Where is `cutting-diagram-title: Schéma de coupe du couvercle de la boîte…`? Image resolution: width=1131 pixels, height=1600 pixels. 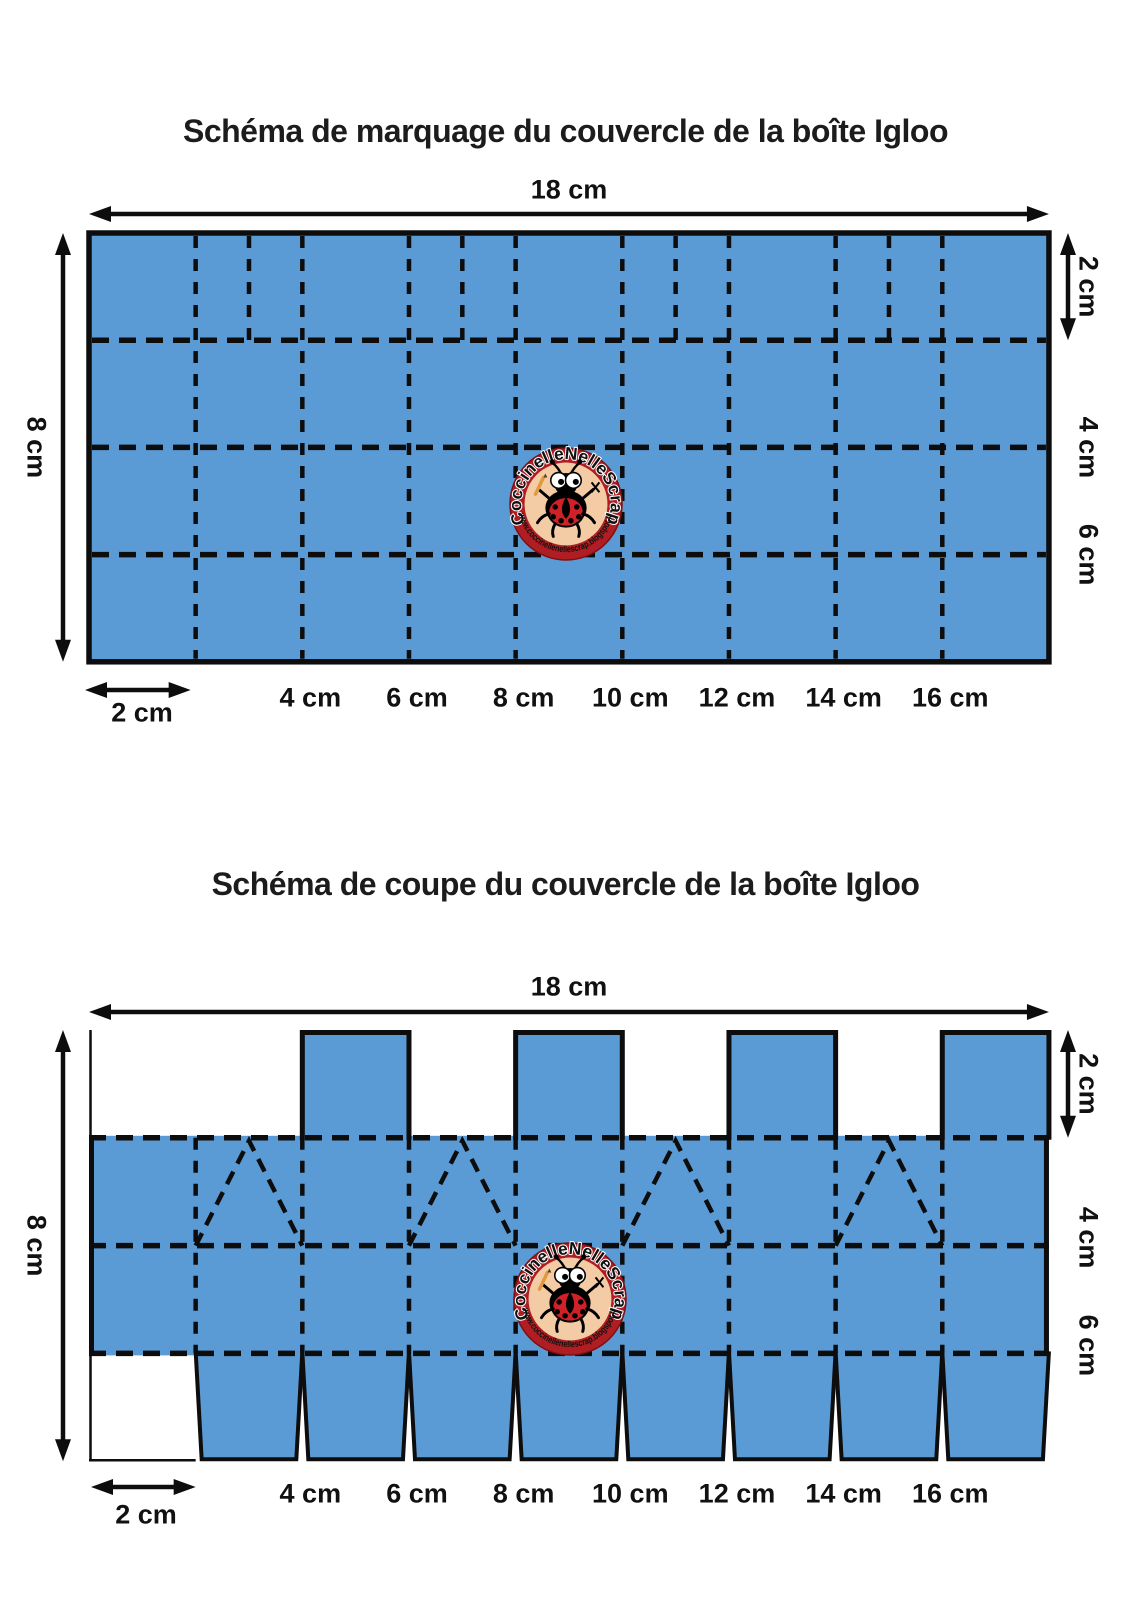 cutting-diagram-title: Schéma de coupe du couvercle de la boîte… is located at coordinates (565, 884).